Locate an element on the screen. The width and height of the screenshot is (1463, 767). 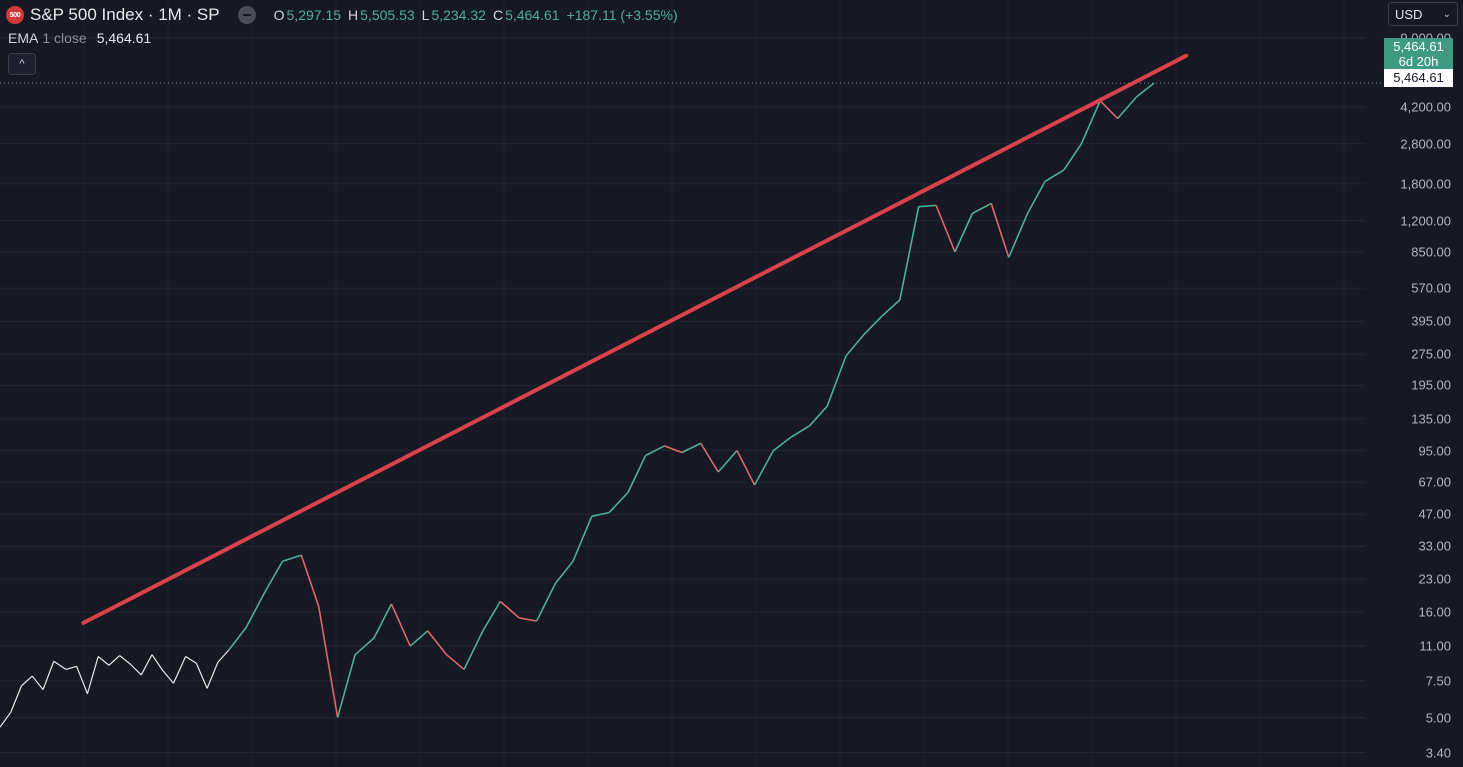
indicator-value: 5,464.61 is located at coordinates (124, 38).